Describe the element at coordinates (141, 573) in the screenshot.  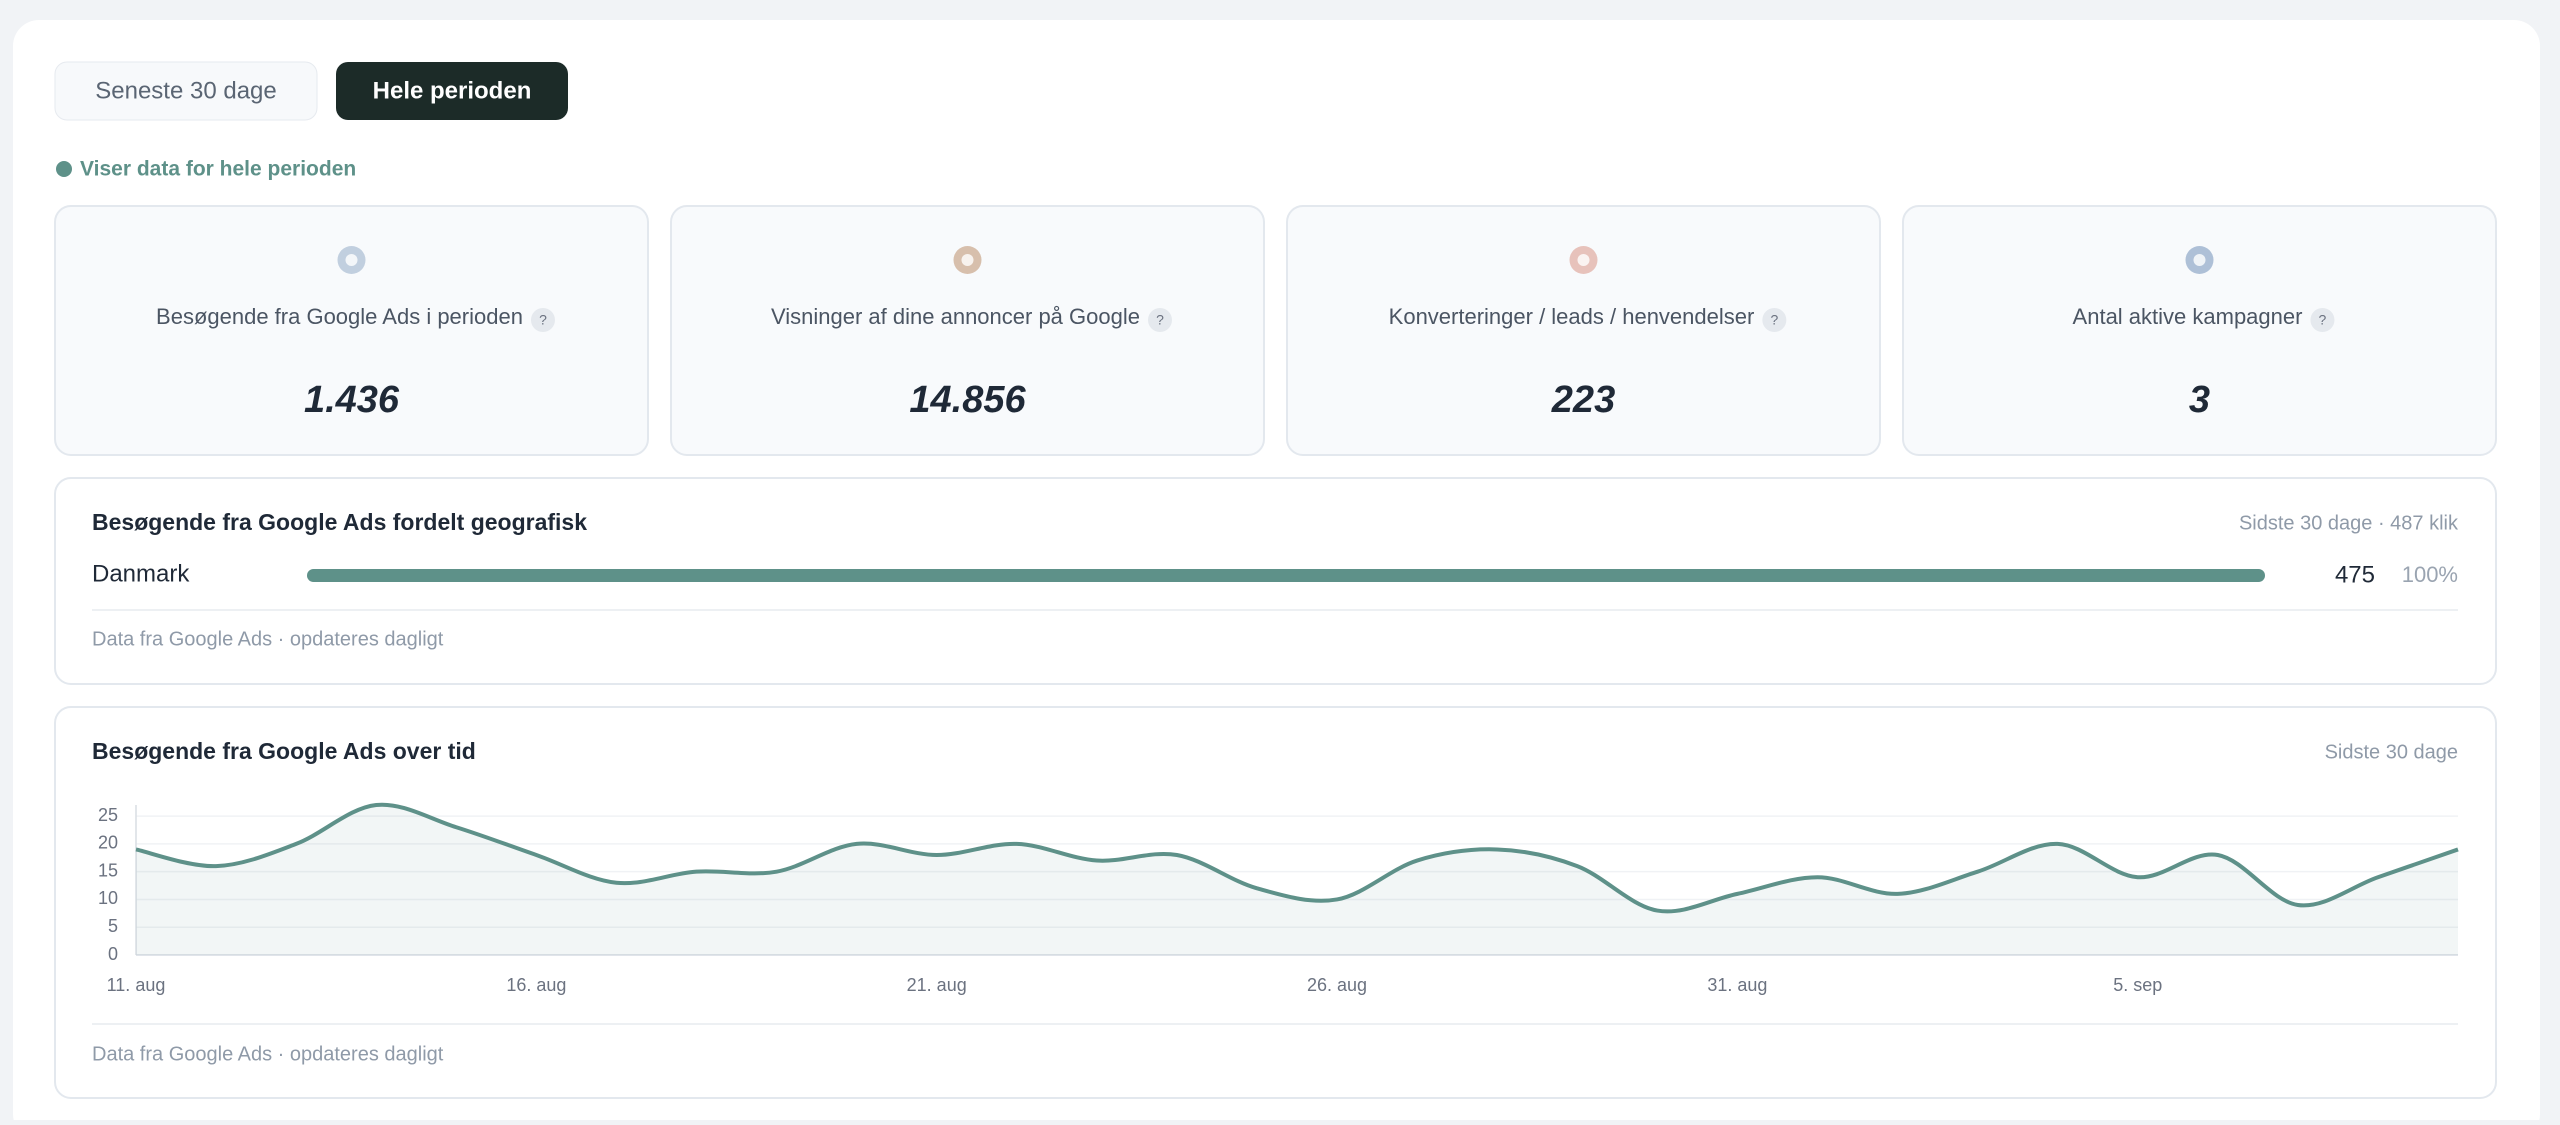
I see `geo-country: Danmark` at that location.